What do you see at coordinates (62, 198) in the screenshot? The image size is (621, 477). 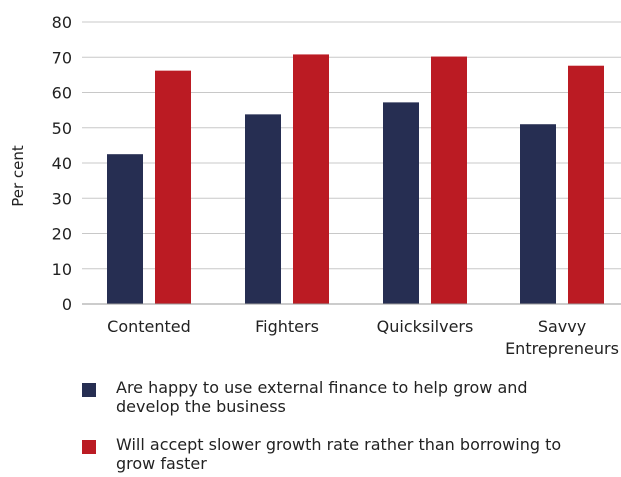 I see `y-tick-label-30: 30` at bounding box center [62, 198].